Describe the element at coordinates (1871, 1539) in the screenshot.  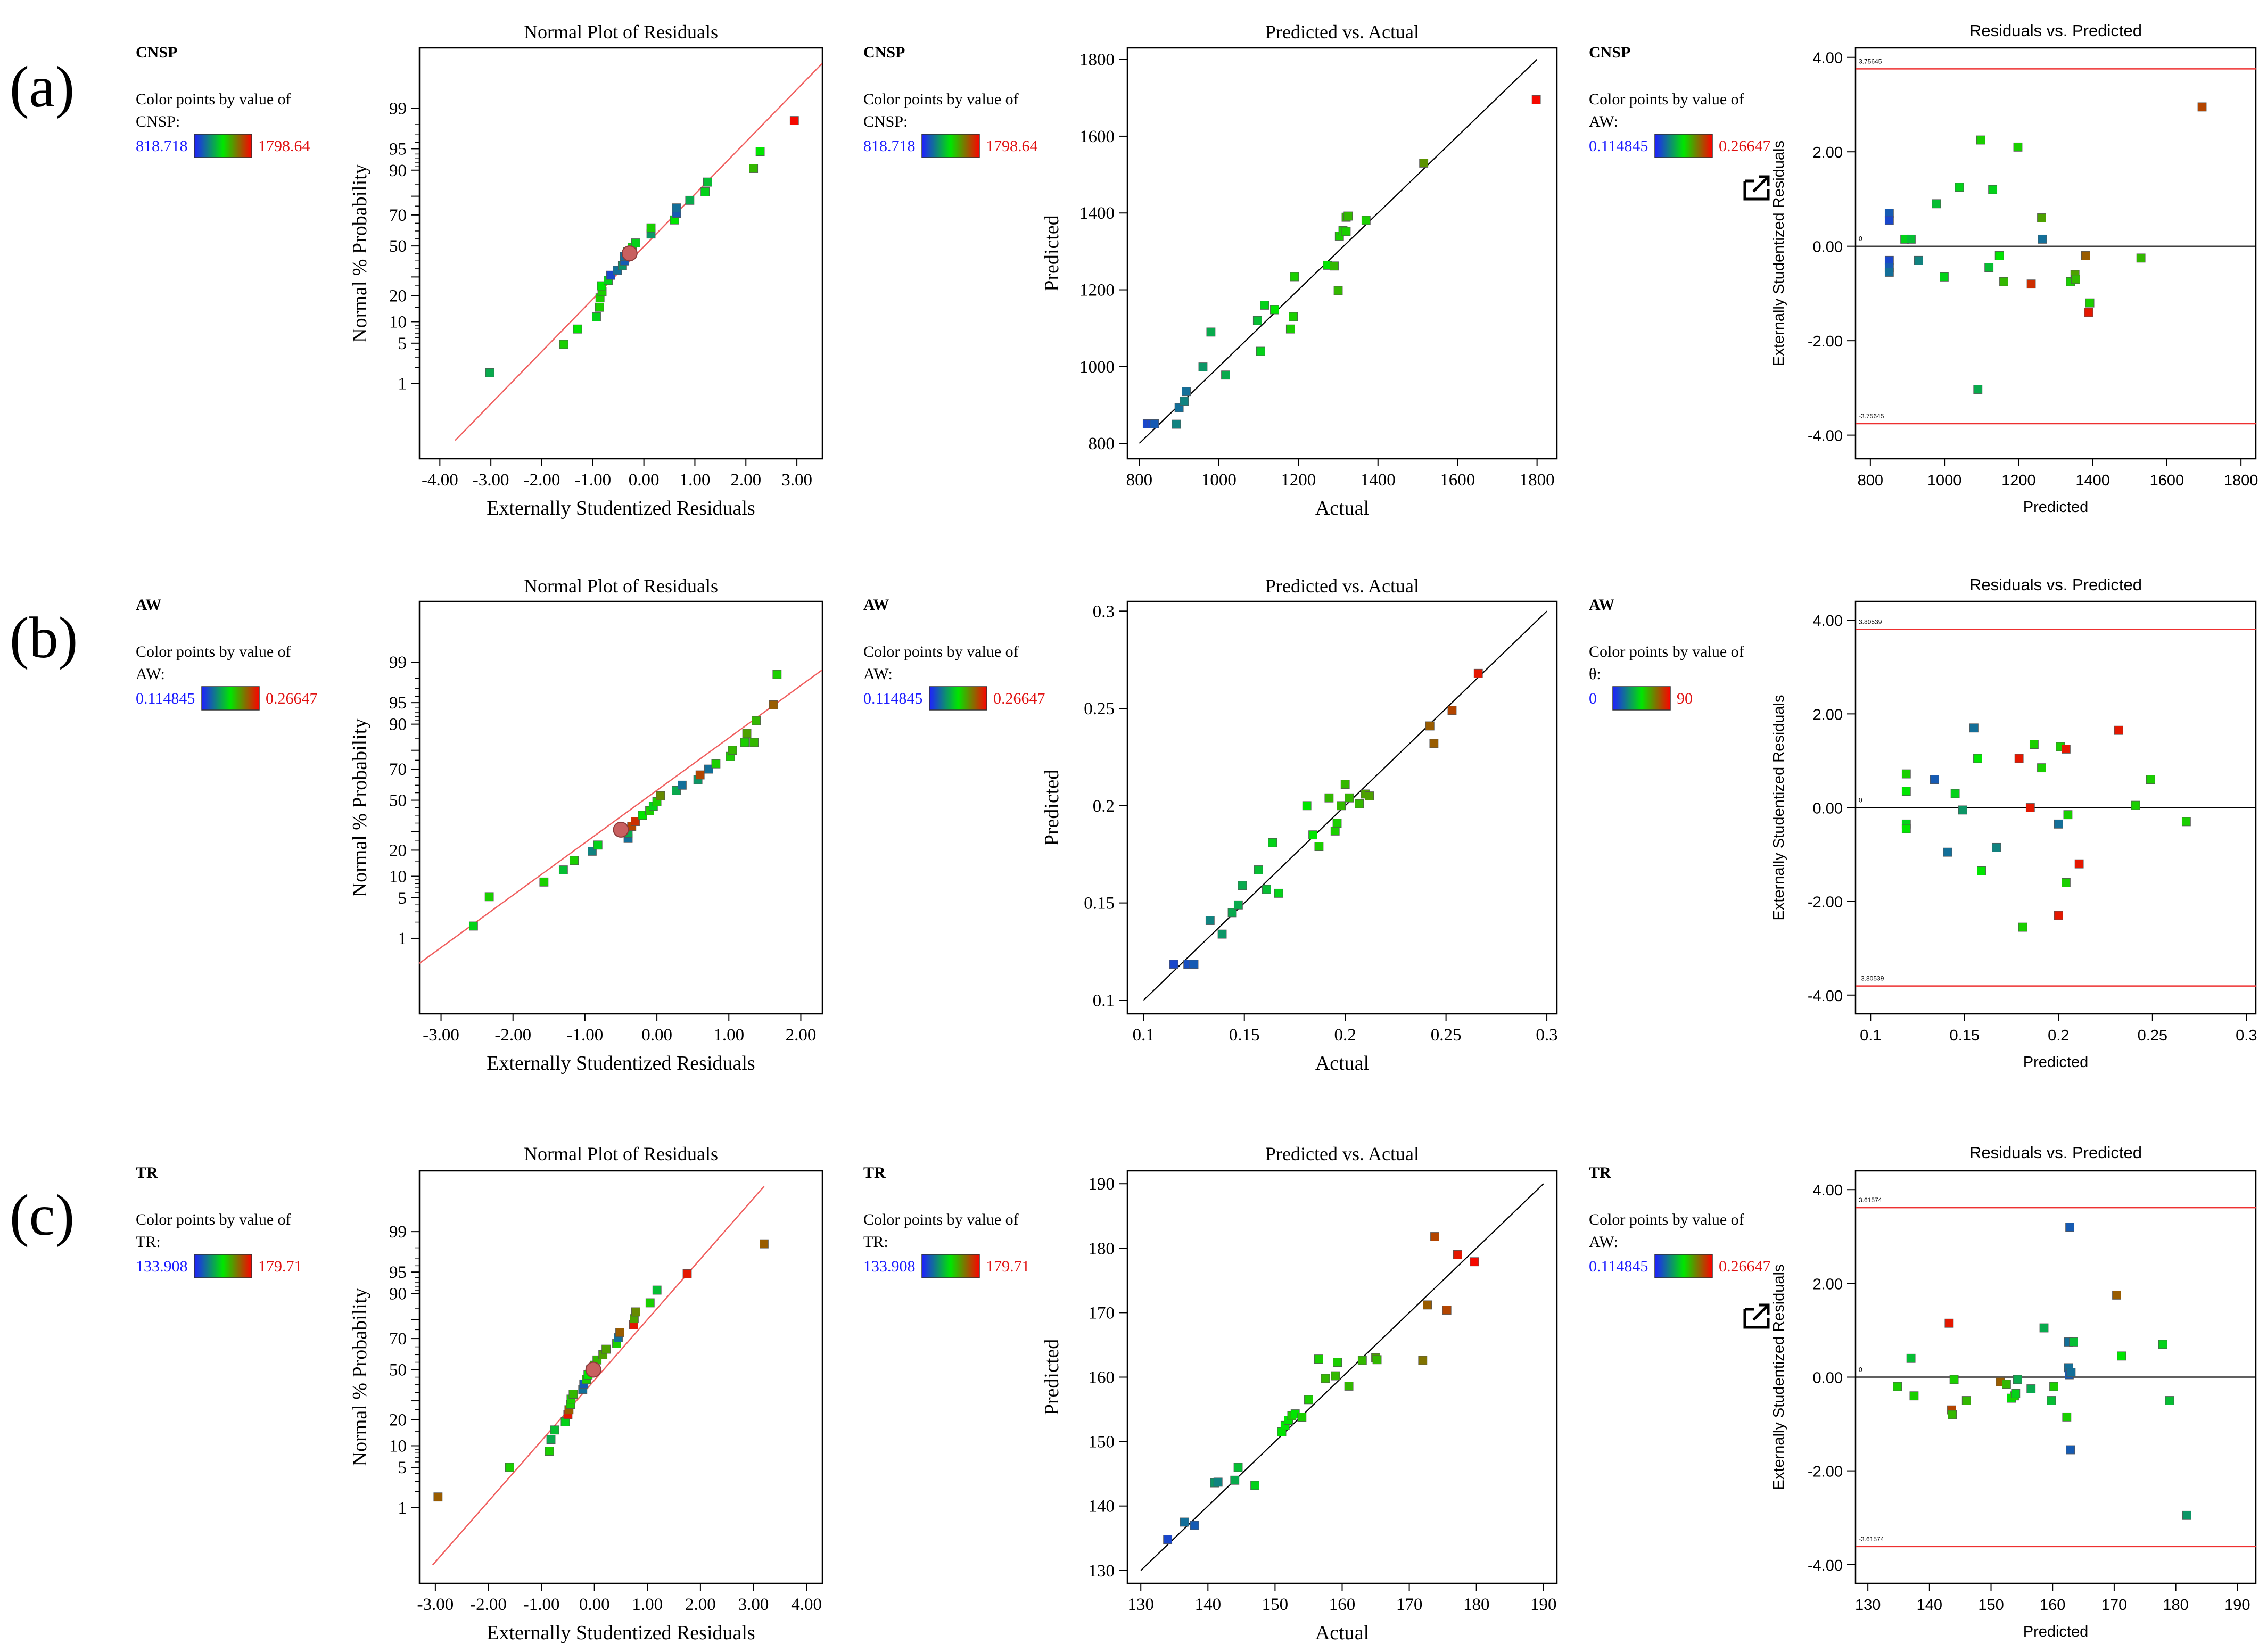
I see `lower-limit-label: -3.61574` at that location.